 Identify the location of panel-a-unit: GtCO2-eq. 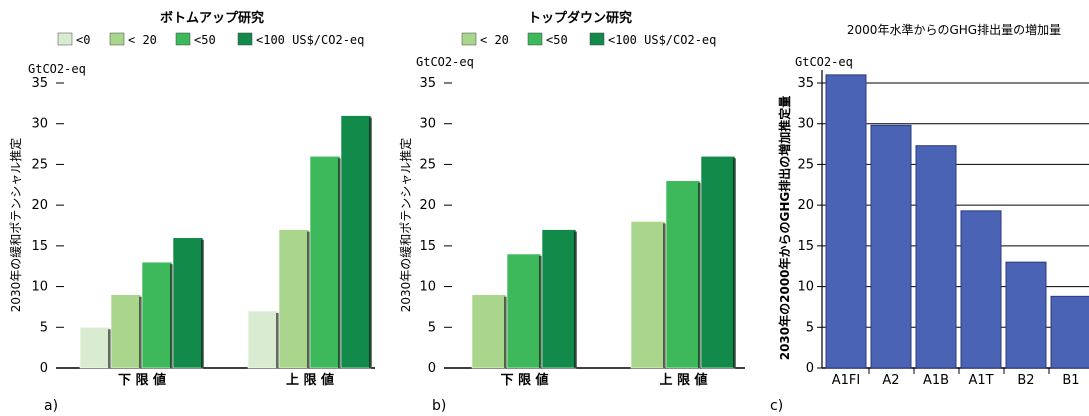
(57, 69).